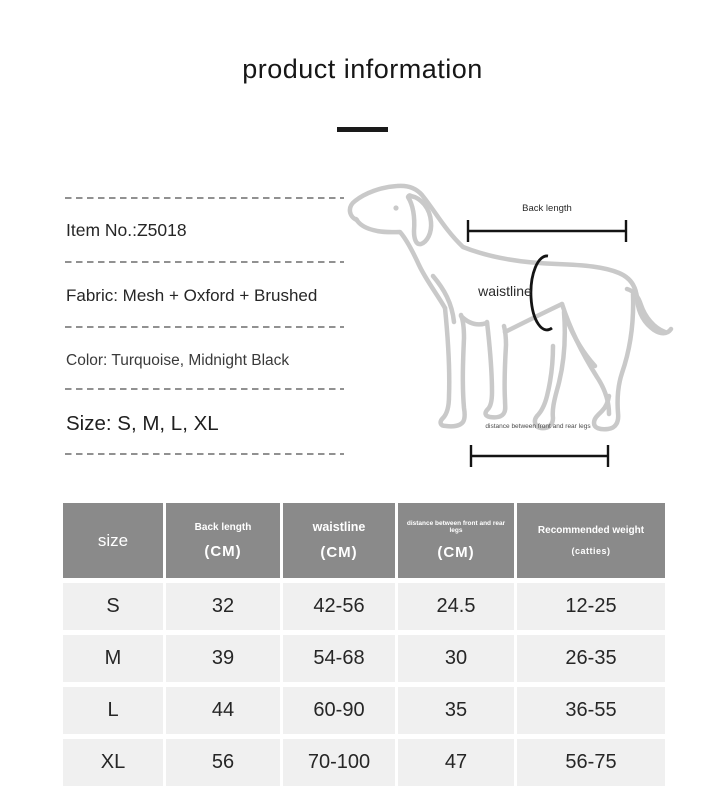  Describe the element at coordinates (456, 527) in the screenshot. I see `header-leg-distance-label: distance between front and rear legs` at that location.